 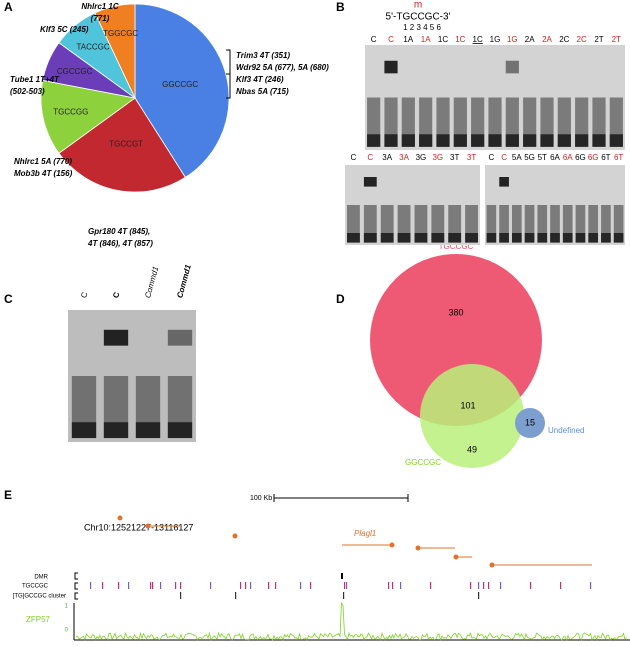 I want to click on lane-label: 5G, so click(x=529, y=157).